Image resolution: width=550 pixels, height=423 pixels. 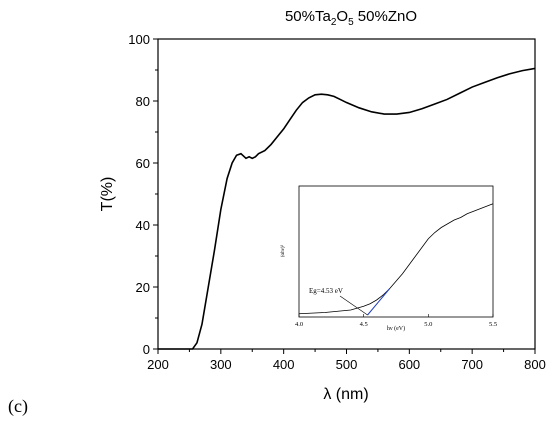 What do you see at coordinates (107, 194) in the screenshot?
I see `y-axis-label: T(%)` at bounding box center [107, 194].